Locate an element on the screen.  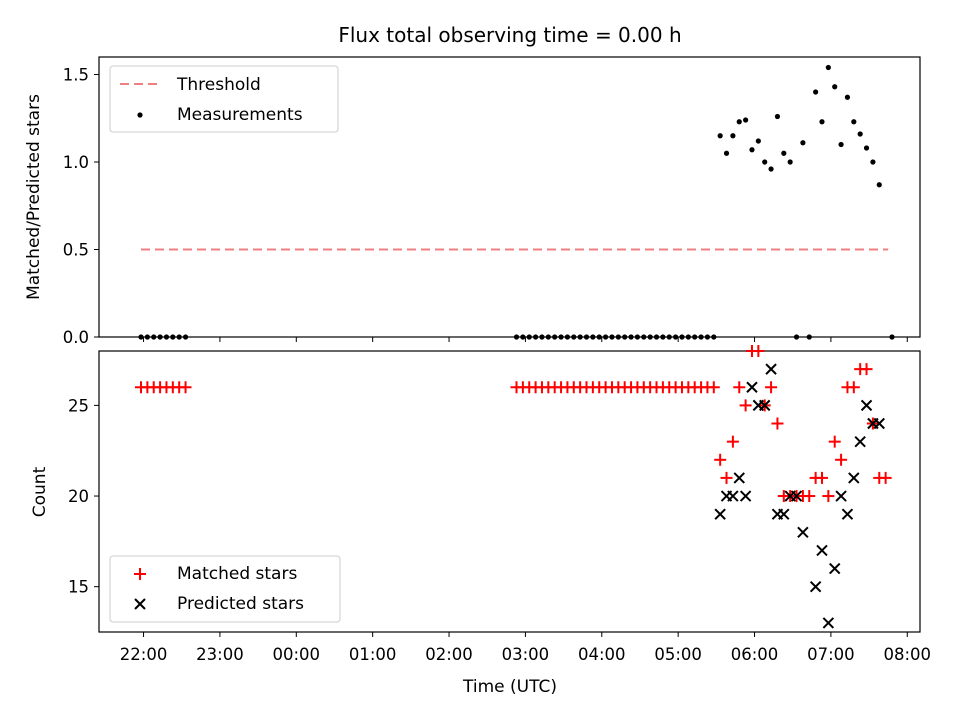
top-y-tick-label: 0.0 is located at coordinates (76, 337).